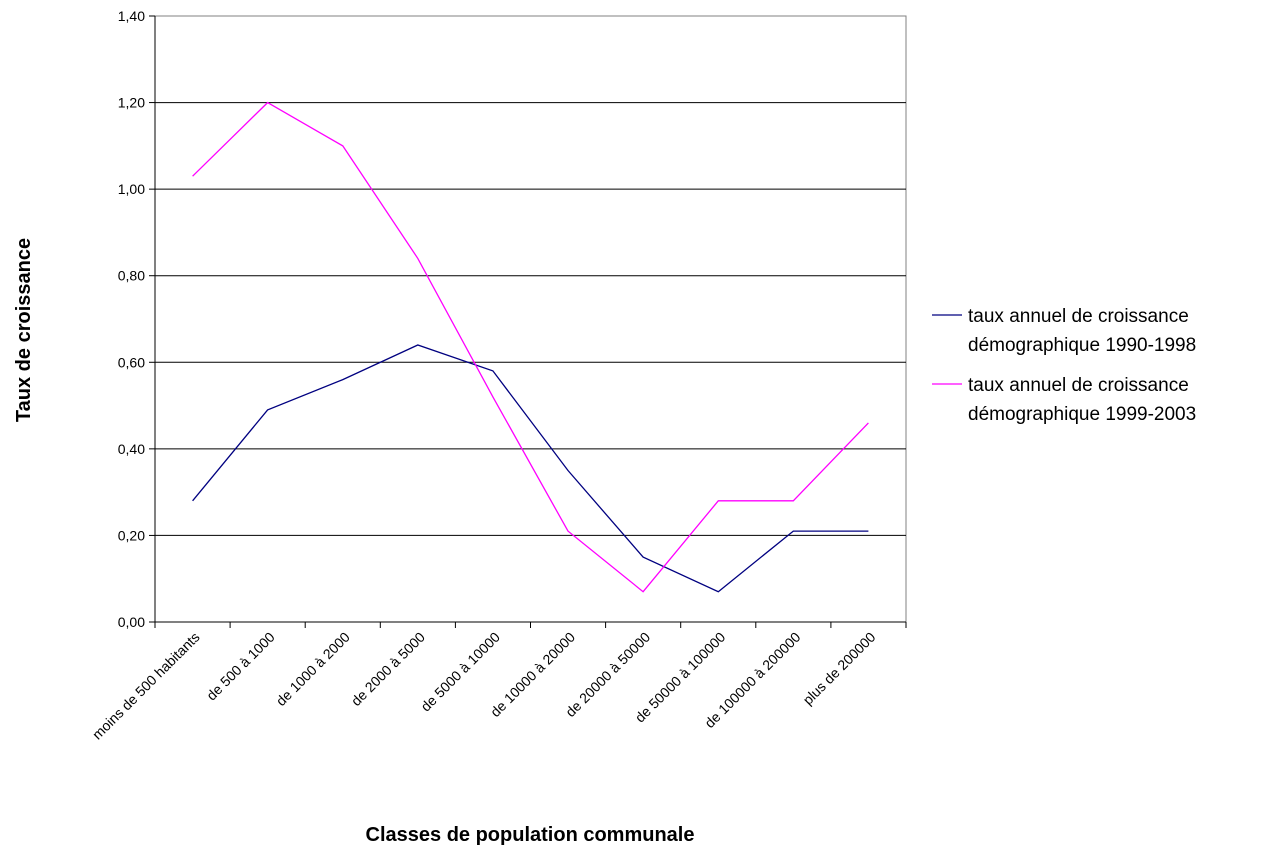 Image resolution: width=1283 pixels, height=850 pixels. What do you see at coordinates (131, 16) in the screenshot?
I see `y-tick-label: 1,40` at bounding box center [131, 16].